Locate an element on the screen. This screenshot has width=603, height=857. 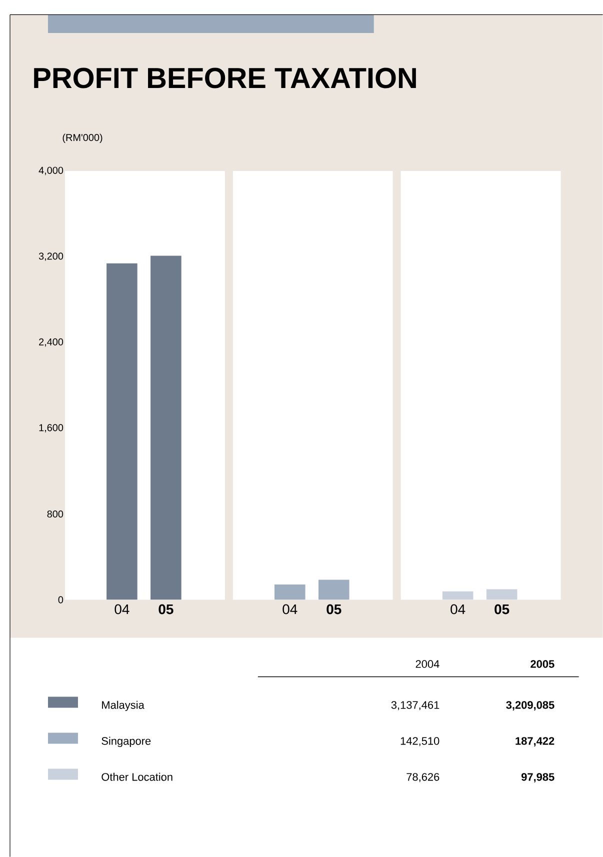
y-tick-label: 1,600 is located at coordinates (51, 428).